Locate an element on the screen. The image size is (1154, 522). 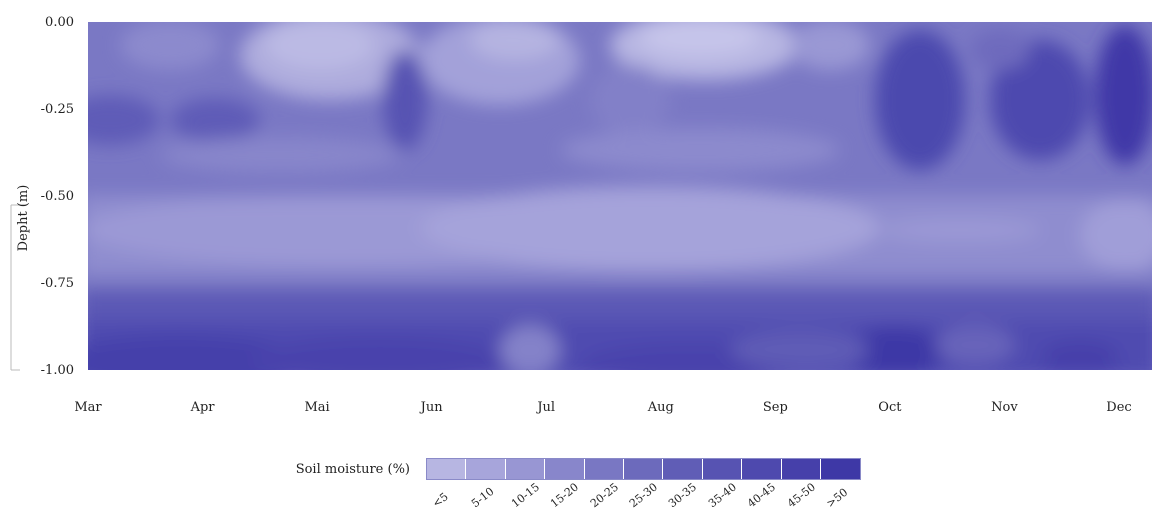
y-tick-label: -0.25 is located at coordinates (57, 109).